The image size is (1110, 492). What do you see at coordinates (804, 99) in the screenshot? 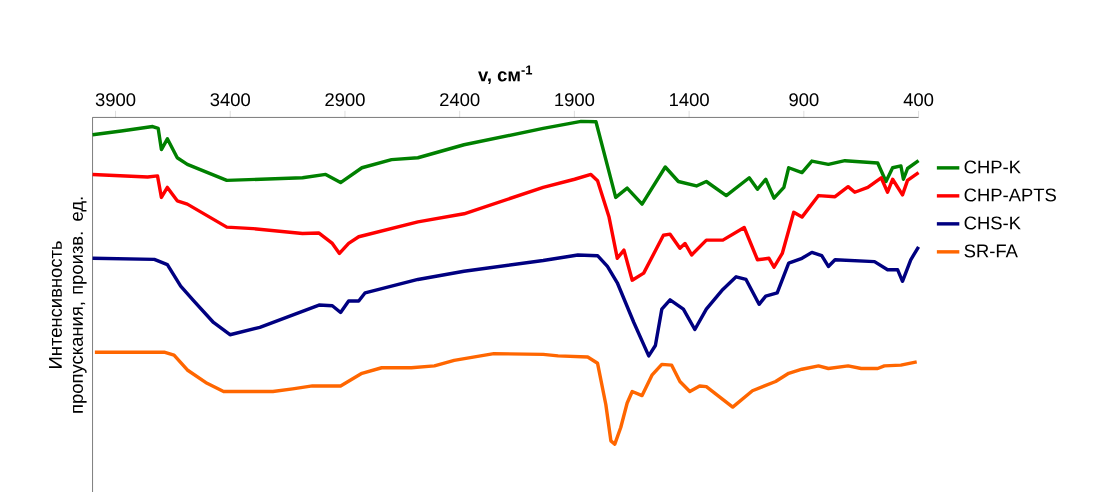
I see `x-tick-label: 900` at bounding box center [804, 99].